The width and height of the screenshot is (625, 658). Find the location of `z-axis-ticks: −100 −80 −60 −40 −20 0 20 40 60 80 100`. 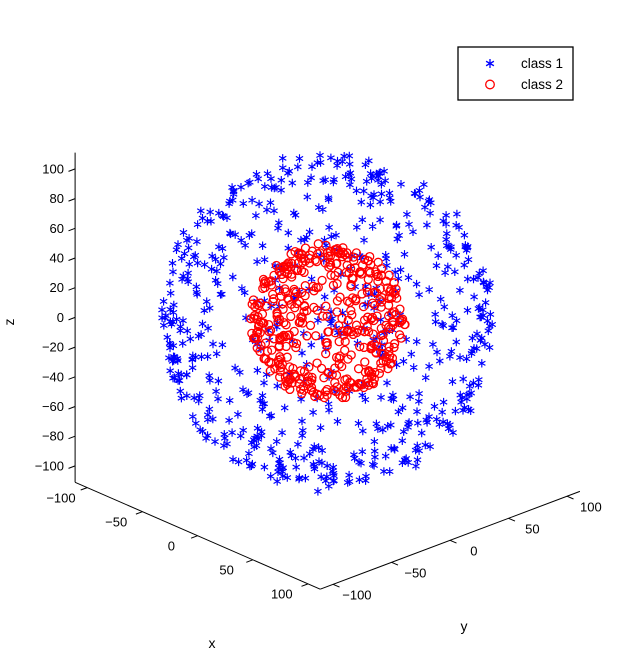

z-axis-ticks: −100 −80 −60 −40 −20 0 20 40 60 80 100 is located at coordinates (55, 317).